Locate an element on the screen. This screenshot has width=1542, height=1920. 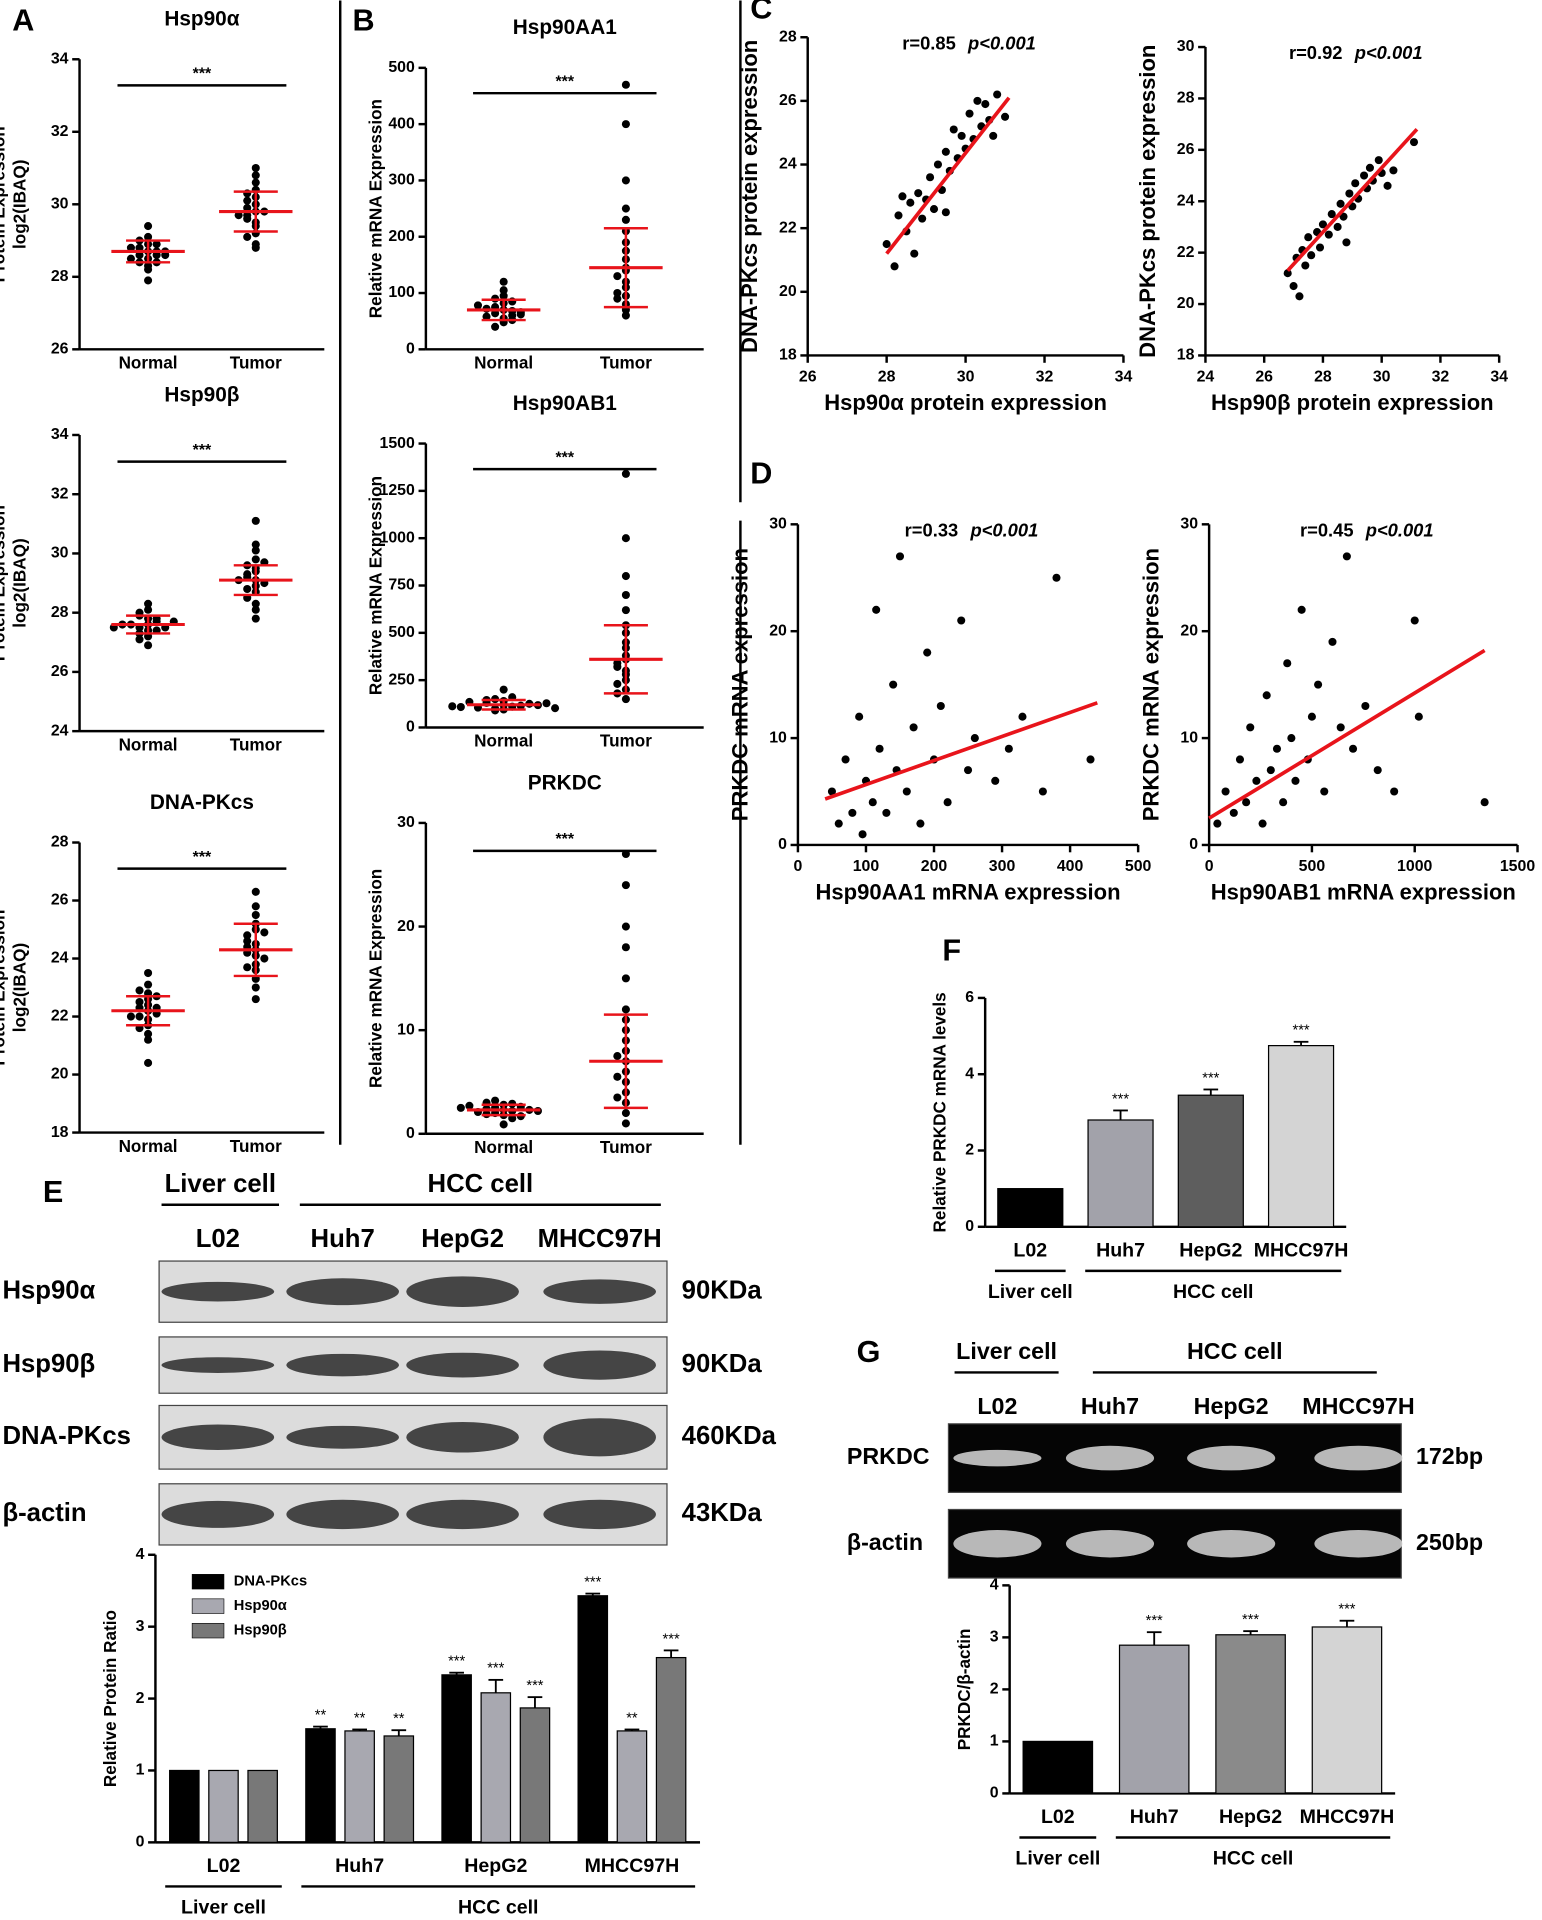
y-tick-label: 4 is located at coordinates (140, 1554).